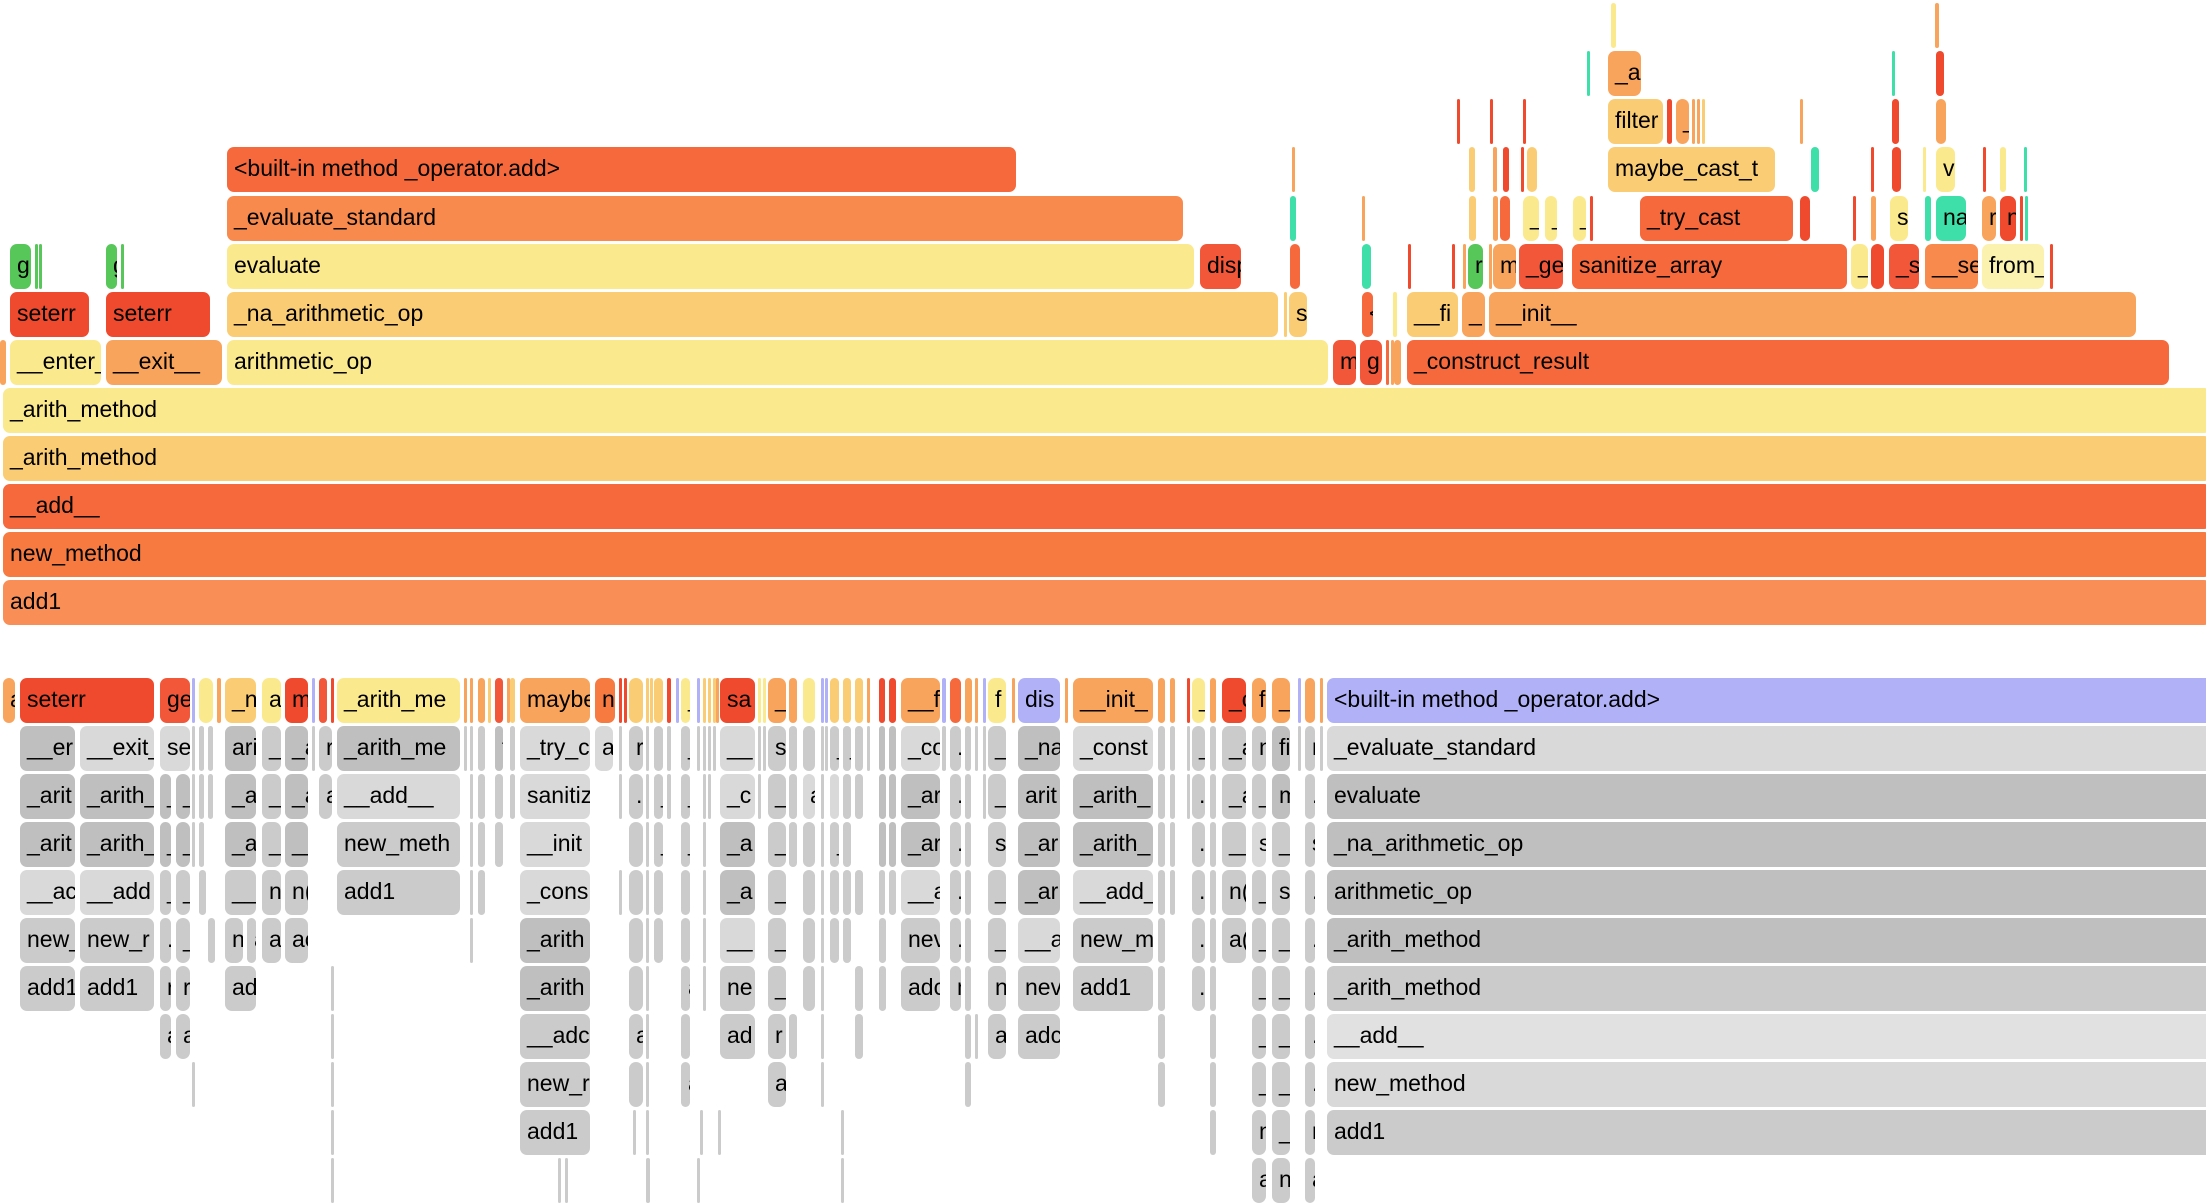 The height and width of the screenshot is (1203, 2206). What do you see at coordinates (555, 988) in the screenshot?
I see `frame-_arith: _arith` at bounding box center [555, 988].